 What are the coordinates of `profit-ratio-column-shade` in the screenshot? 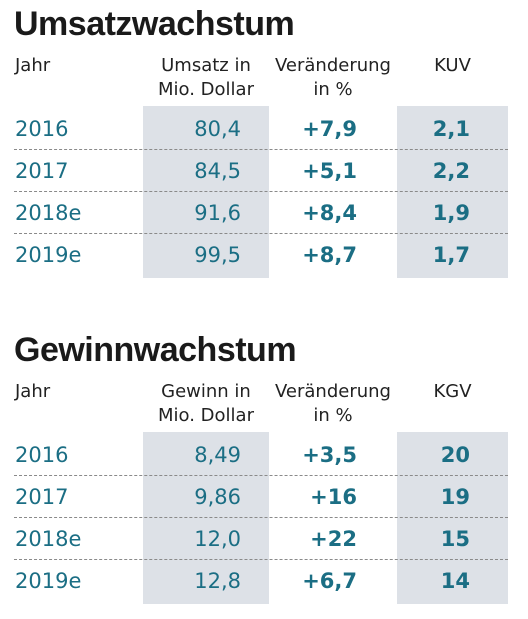 It's located at (452, 518).